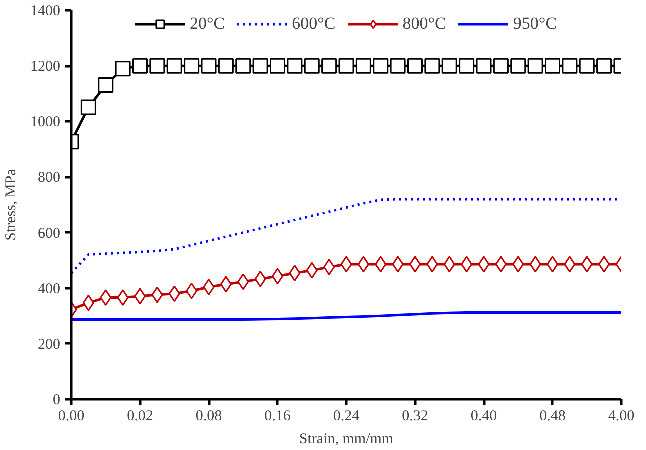 This screenshot has height=450, width=646. Describe the element at coordinates (415, 416) in the screenshot. I see `x-tick-label: 0.32` at that location.